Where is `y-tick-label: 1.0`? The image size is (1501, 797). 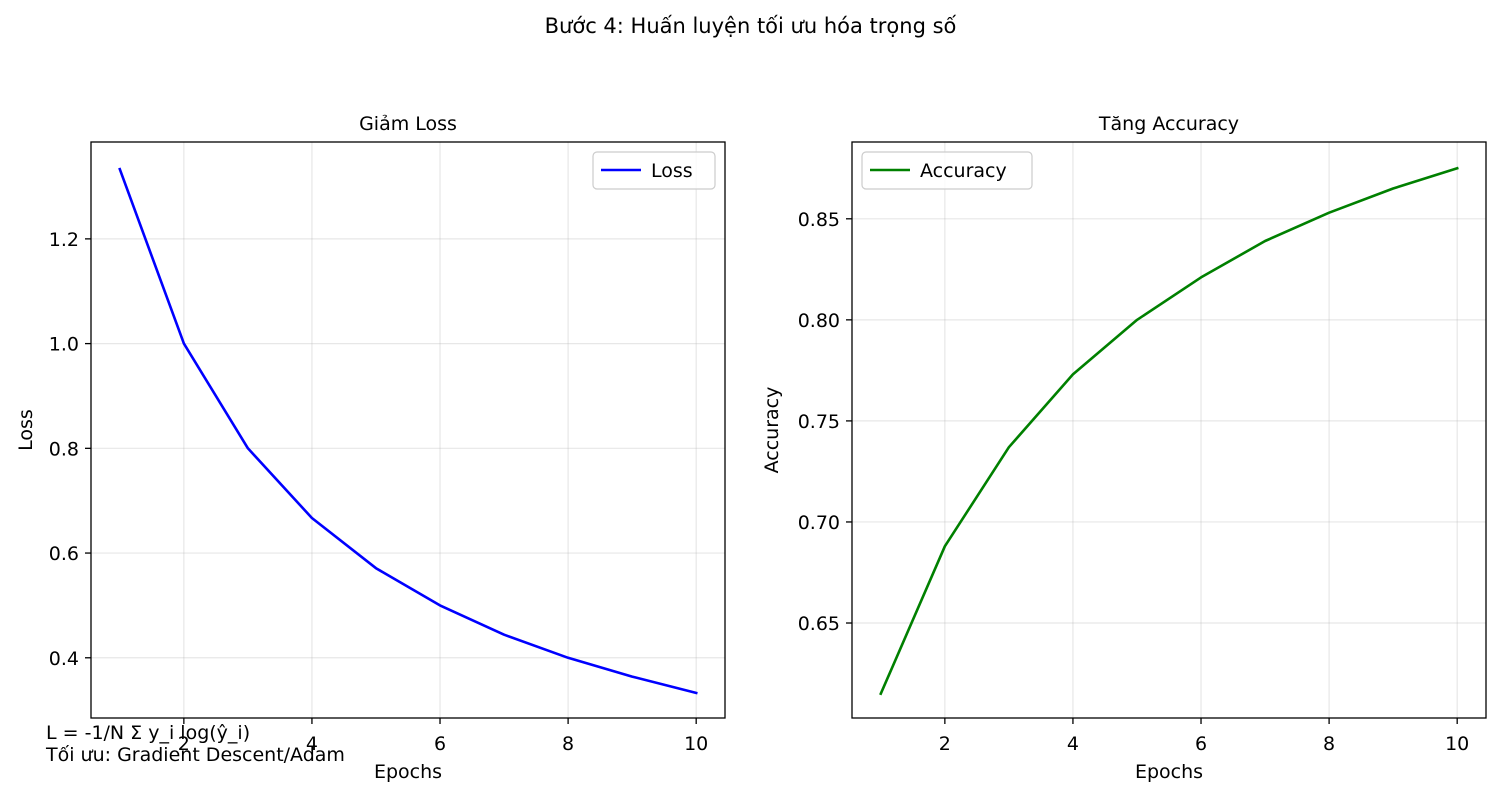
y-tick-label: 1.0 is located at coordinates (64, 345).